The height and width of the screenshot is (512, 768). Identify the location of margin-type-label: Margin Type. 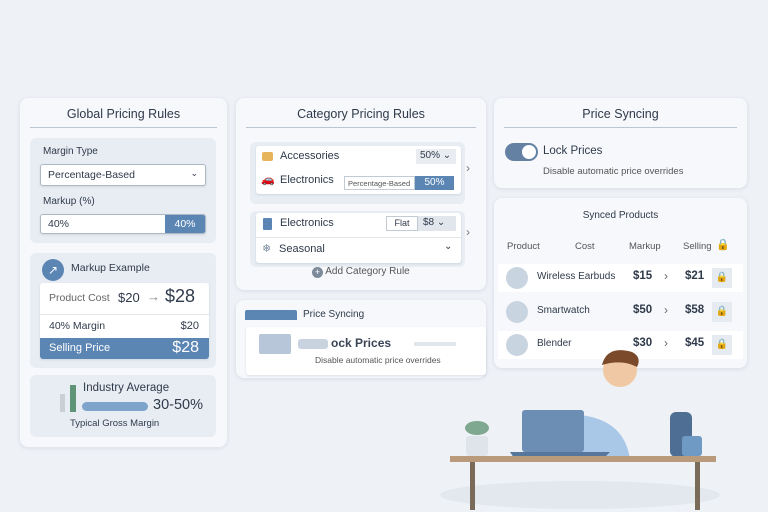
(70, 151).